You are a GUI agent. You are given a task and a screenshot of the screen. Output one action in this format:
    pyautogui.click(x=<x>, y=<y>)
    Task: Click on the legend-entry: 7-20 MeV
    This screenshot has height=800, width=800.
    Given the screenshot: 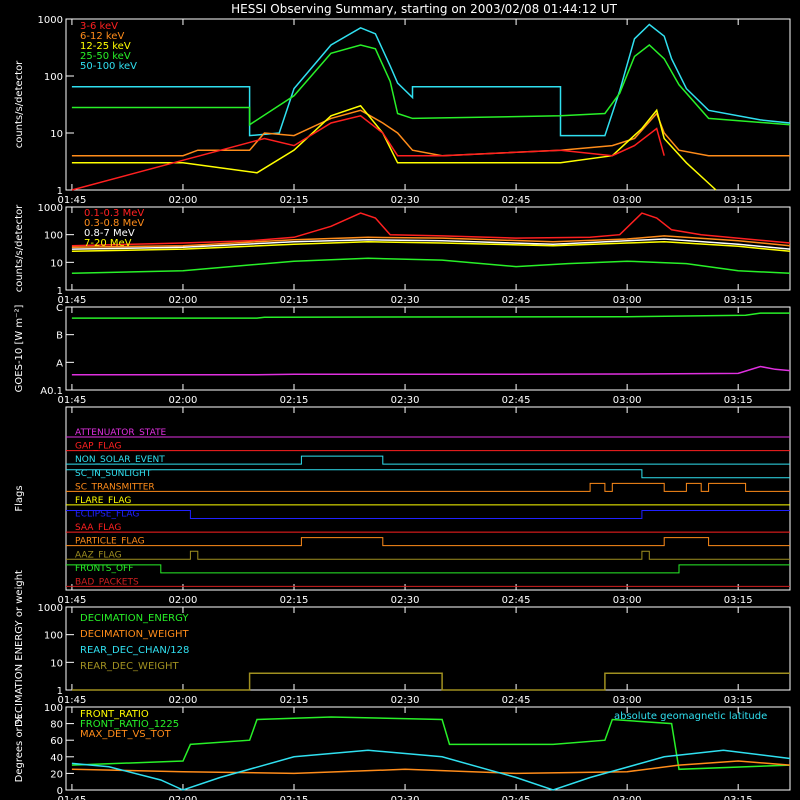 What is the action you would take?
    pyautogui.click(x=108, y=243)
    